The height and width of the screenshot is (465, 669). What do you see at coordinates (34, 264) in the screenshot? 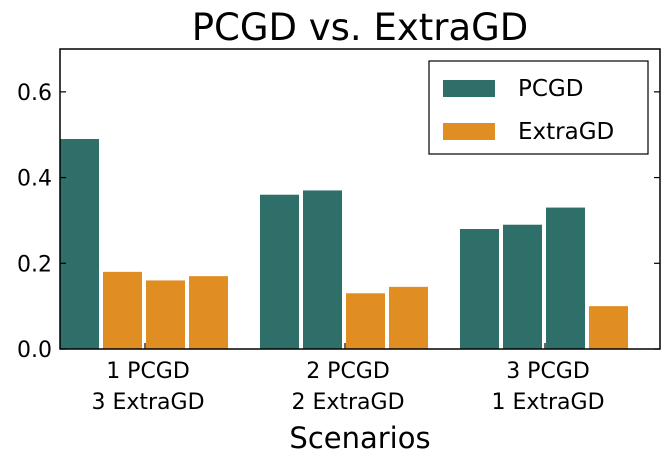
I see `y-tick-label: 0.2` at bounding box center [34, 264].